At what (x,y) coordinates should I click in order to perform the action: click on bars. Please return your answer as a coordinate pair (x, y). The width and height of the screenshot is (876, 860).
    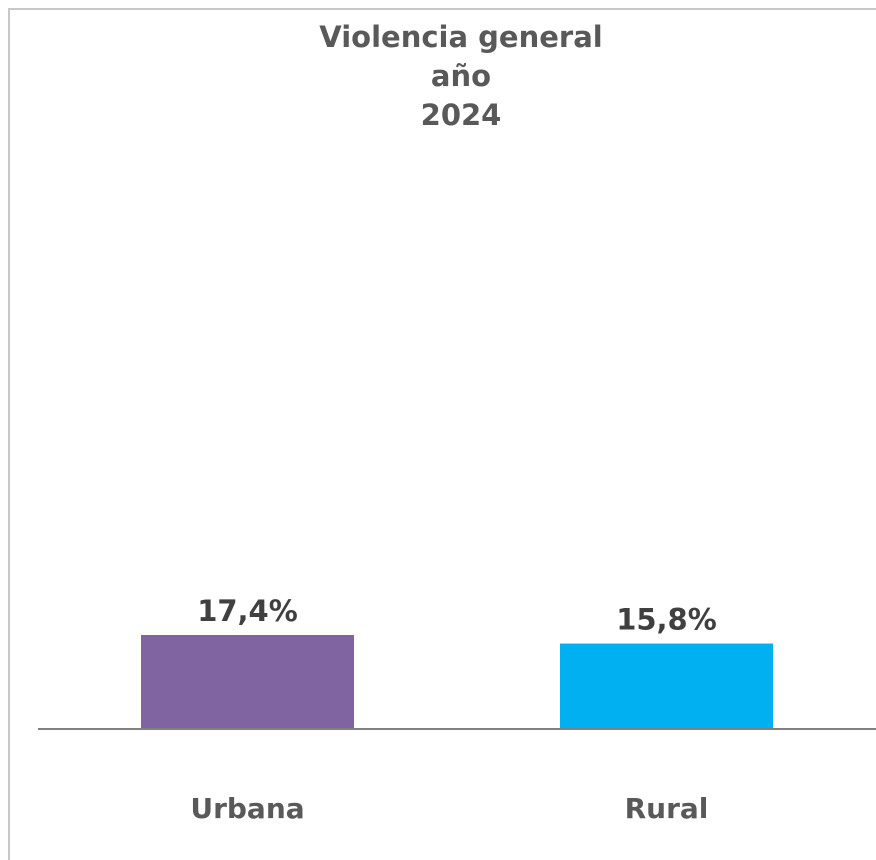
    Looking at the image, I should click on (457, 681).